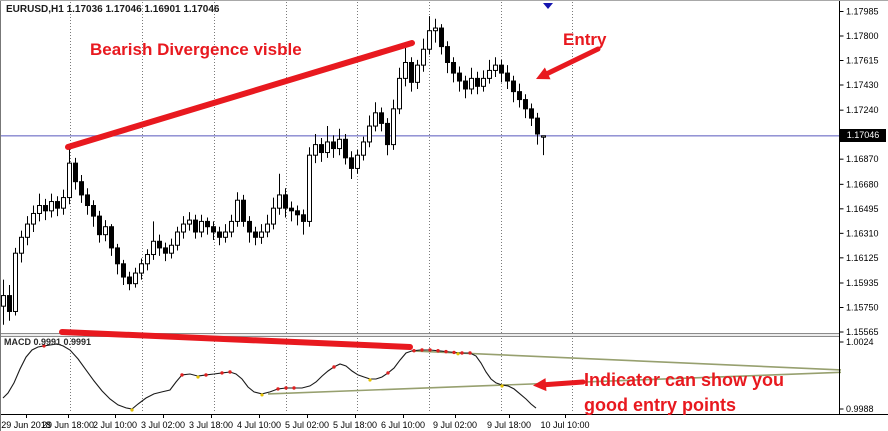 This screenshot has width=888, height=431. I want to click on price-axis-label: 1.16680, so click(862, 184).